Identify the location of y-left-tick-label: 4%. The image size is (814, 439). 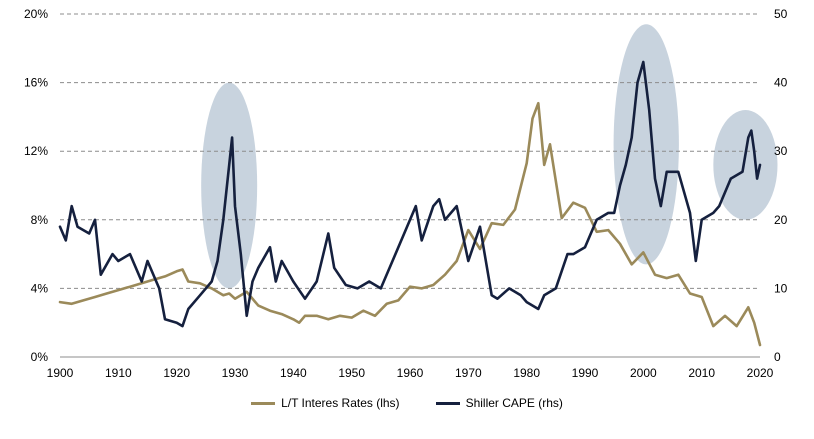
(40, 288).